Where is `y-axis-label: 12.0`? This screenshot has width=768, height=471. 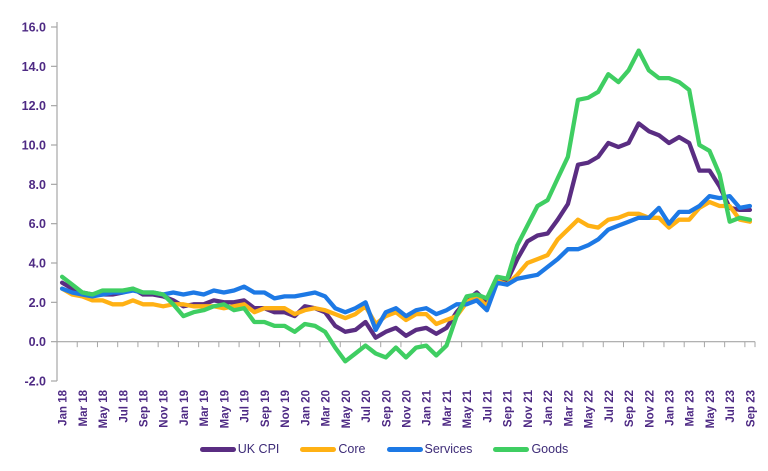 y-axis-label: 12.0 is located at coordinates (34, 106).